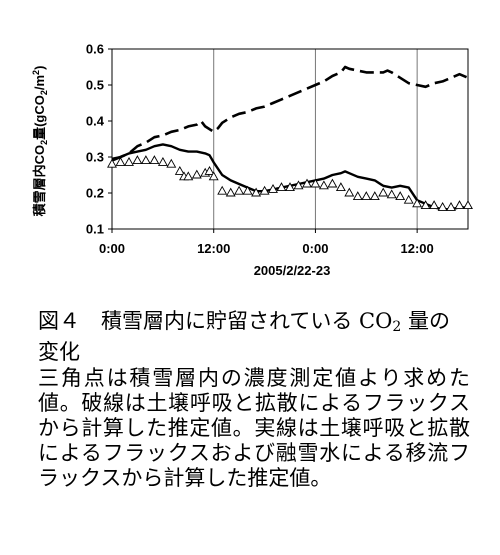 The width and height of the screenshot is (500, 555). I want to click on caption-title-prefix: 図４ 積雪層内に貯留されている, so click(199, 321).